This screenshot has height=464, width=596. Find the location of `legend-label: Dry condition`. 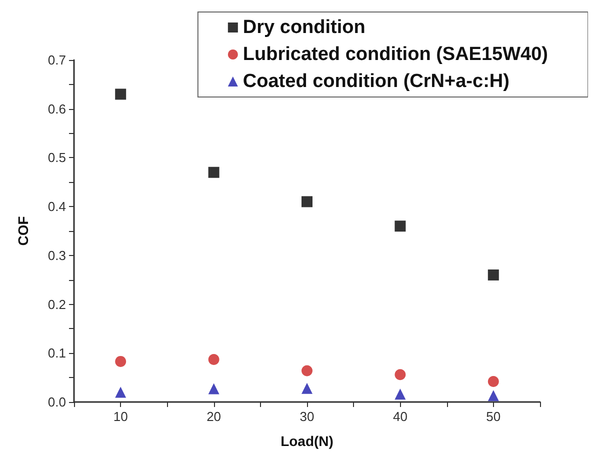

legend-label: Dry condition is located at coordinates (304, 27).